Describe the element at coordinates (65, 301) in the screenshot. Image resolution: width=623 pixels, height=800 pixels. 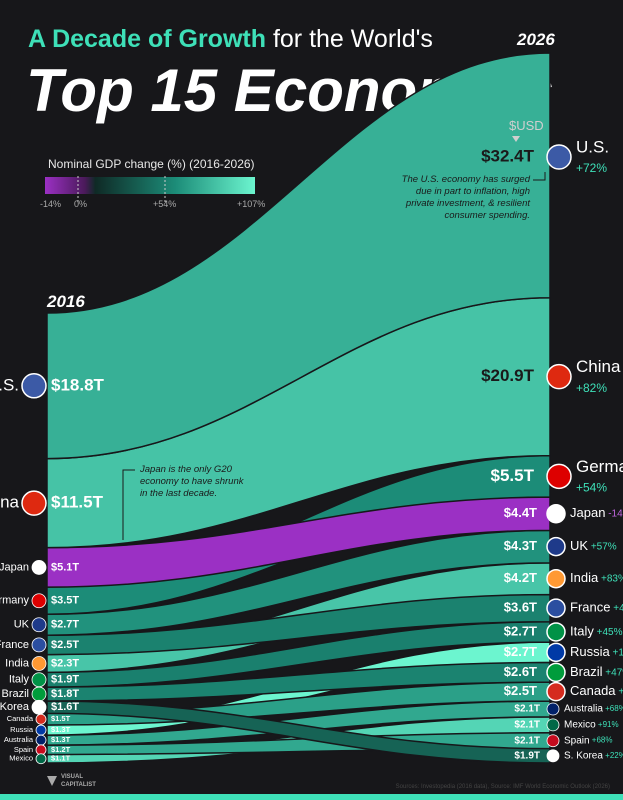
I see `year-2016-label: 2016` at that location.